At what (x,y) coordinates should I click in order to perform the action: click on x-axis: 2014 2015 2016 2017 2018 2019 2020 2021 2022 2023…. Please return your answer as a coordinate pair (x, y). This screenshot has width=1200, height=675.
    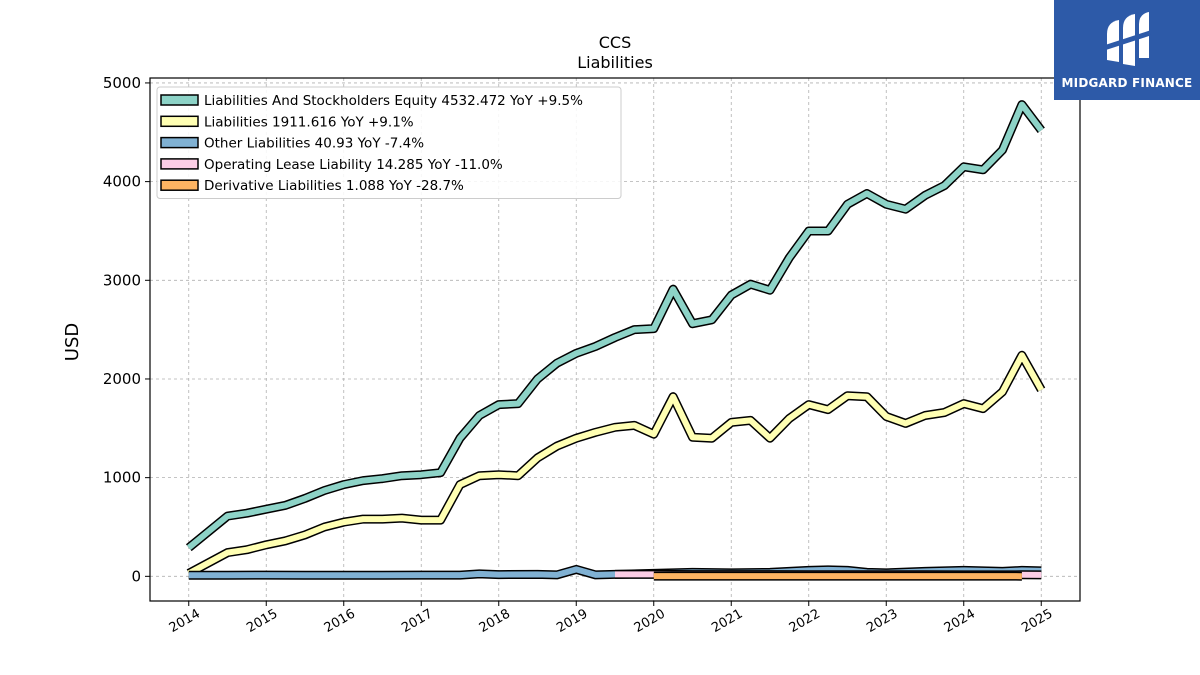
    Looking at the image, I should click on (611, 618).